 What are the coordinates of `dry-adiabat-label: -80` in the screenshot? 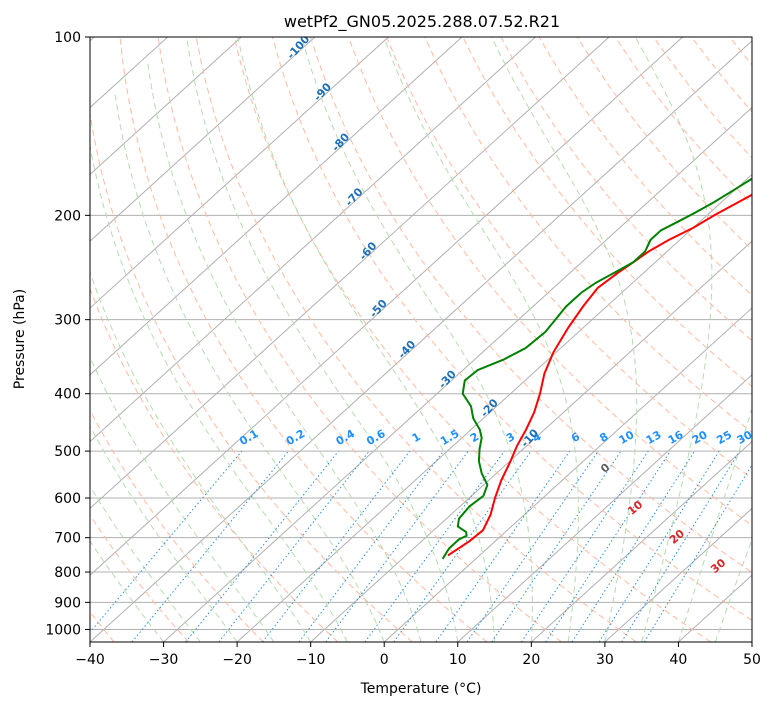 It's located at (340, 142).